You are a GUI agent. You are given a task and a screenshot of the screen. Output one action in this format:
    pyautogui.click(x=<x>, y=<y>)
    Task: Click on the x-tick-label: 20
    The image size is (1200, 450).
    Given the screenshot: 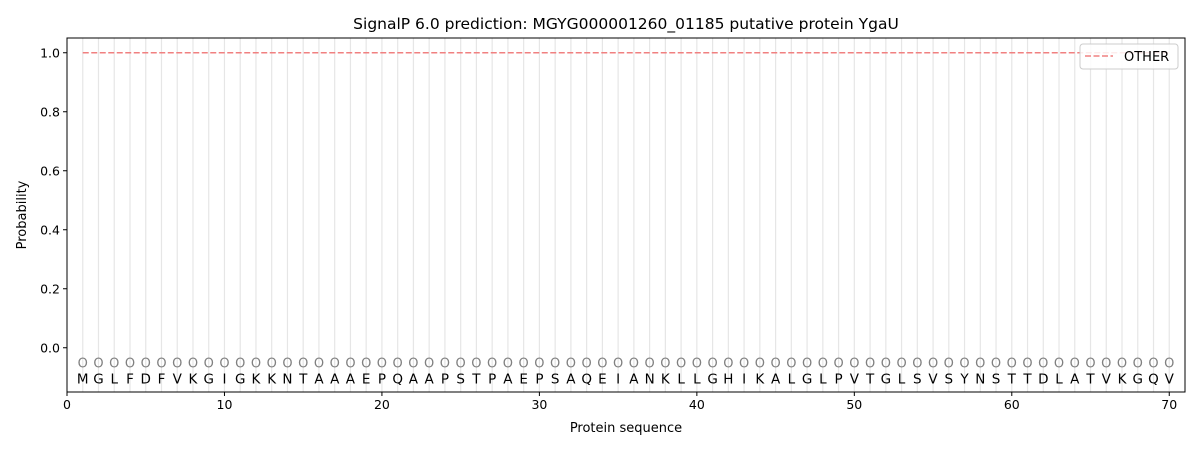 What is the action you would take?
    pyautogui.click(x=382, y=404)
    